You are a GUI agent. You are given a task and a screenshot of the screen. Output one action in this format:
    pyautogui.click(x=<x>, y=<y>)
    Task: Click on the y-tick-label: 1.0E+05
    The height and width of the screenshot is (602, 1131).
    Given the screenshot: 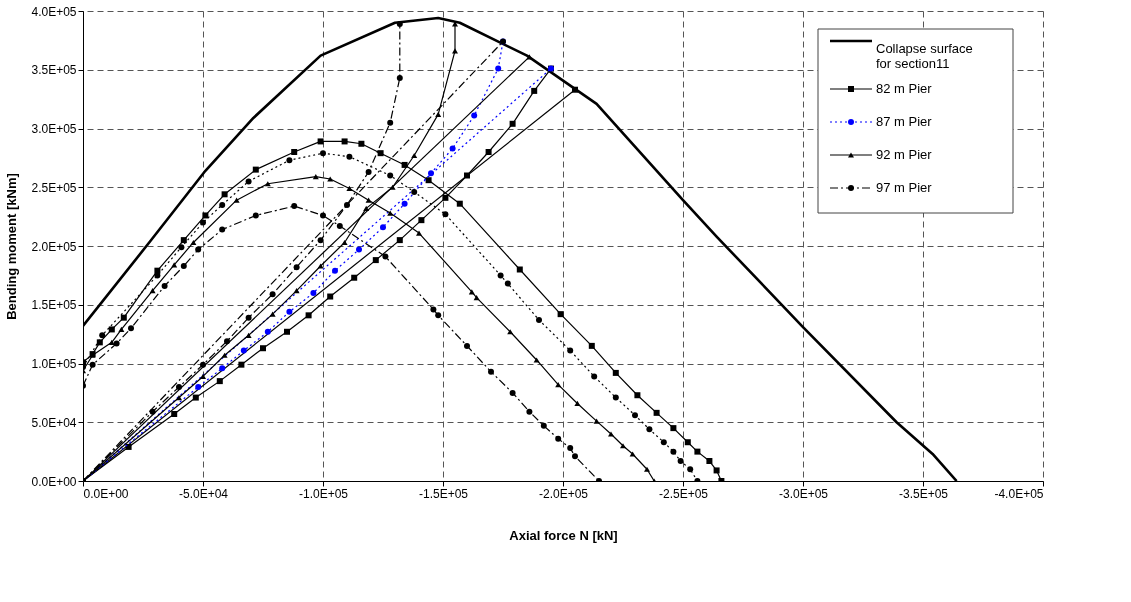 What is the action you would take?
    pyautogui.click(x=54, y=364)
    